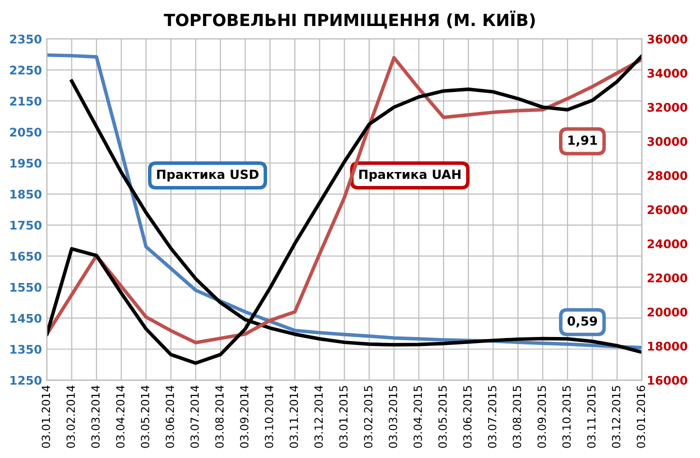 This screenshot has height=458, width=700. What do you see at coordinates (583, 322) in the screenshot?
I see `annotation: 0,59` at bounding box center [583, 322].